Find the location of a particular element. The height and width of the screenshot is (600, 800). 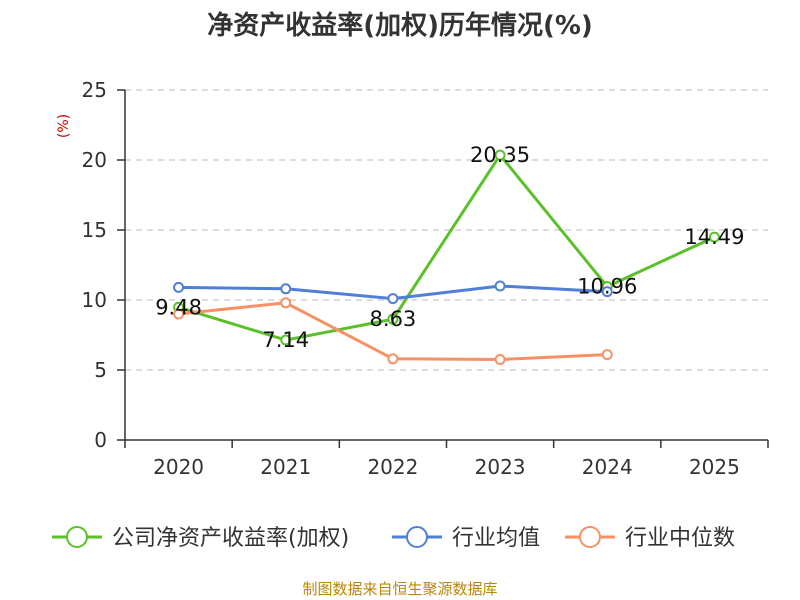

legend-item-2: 行业中位数 is located at coordinates (650, 538).